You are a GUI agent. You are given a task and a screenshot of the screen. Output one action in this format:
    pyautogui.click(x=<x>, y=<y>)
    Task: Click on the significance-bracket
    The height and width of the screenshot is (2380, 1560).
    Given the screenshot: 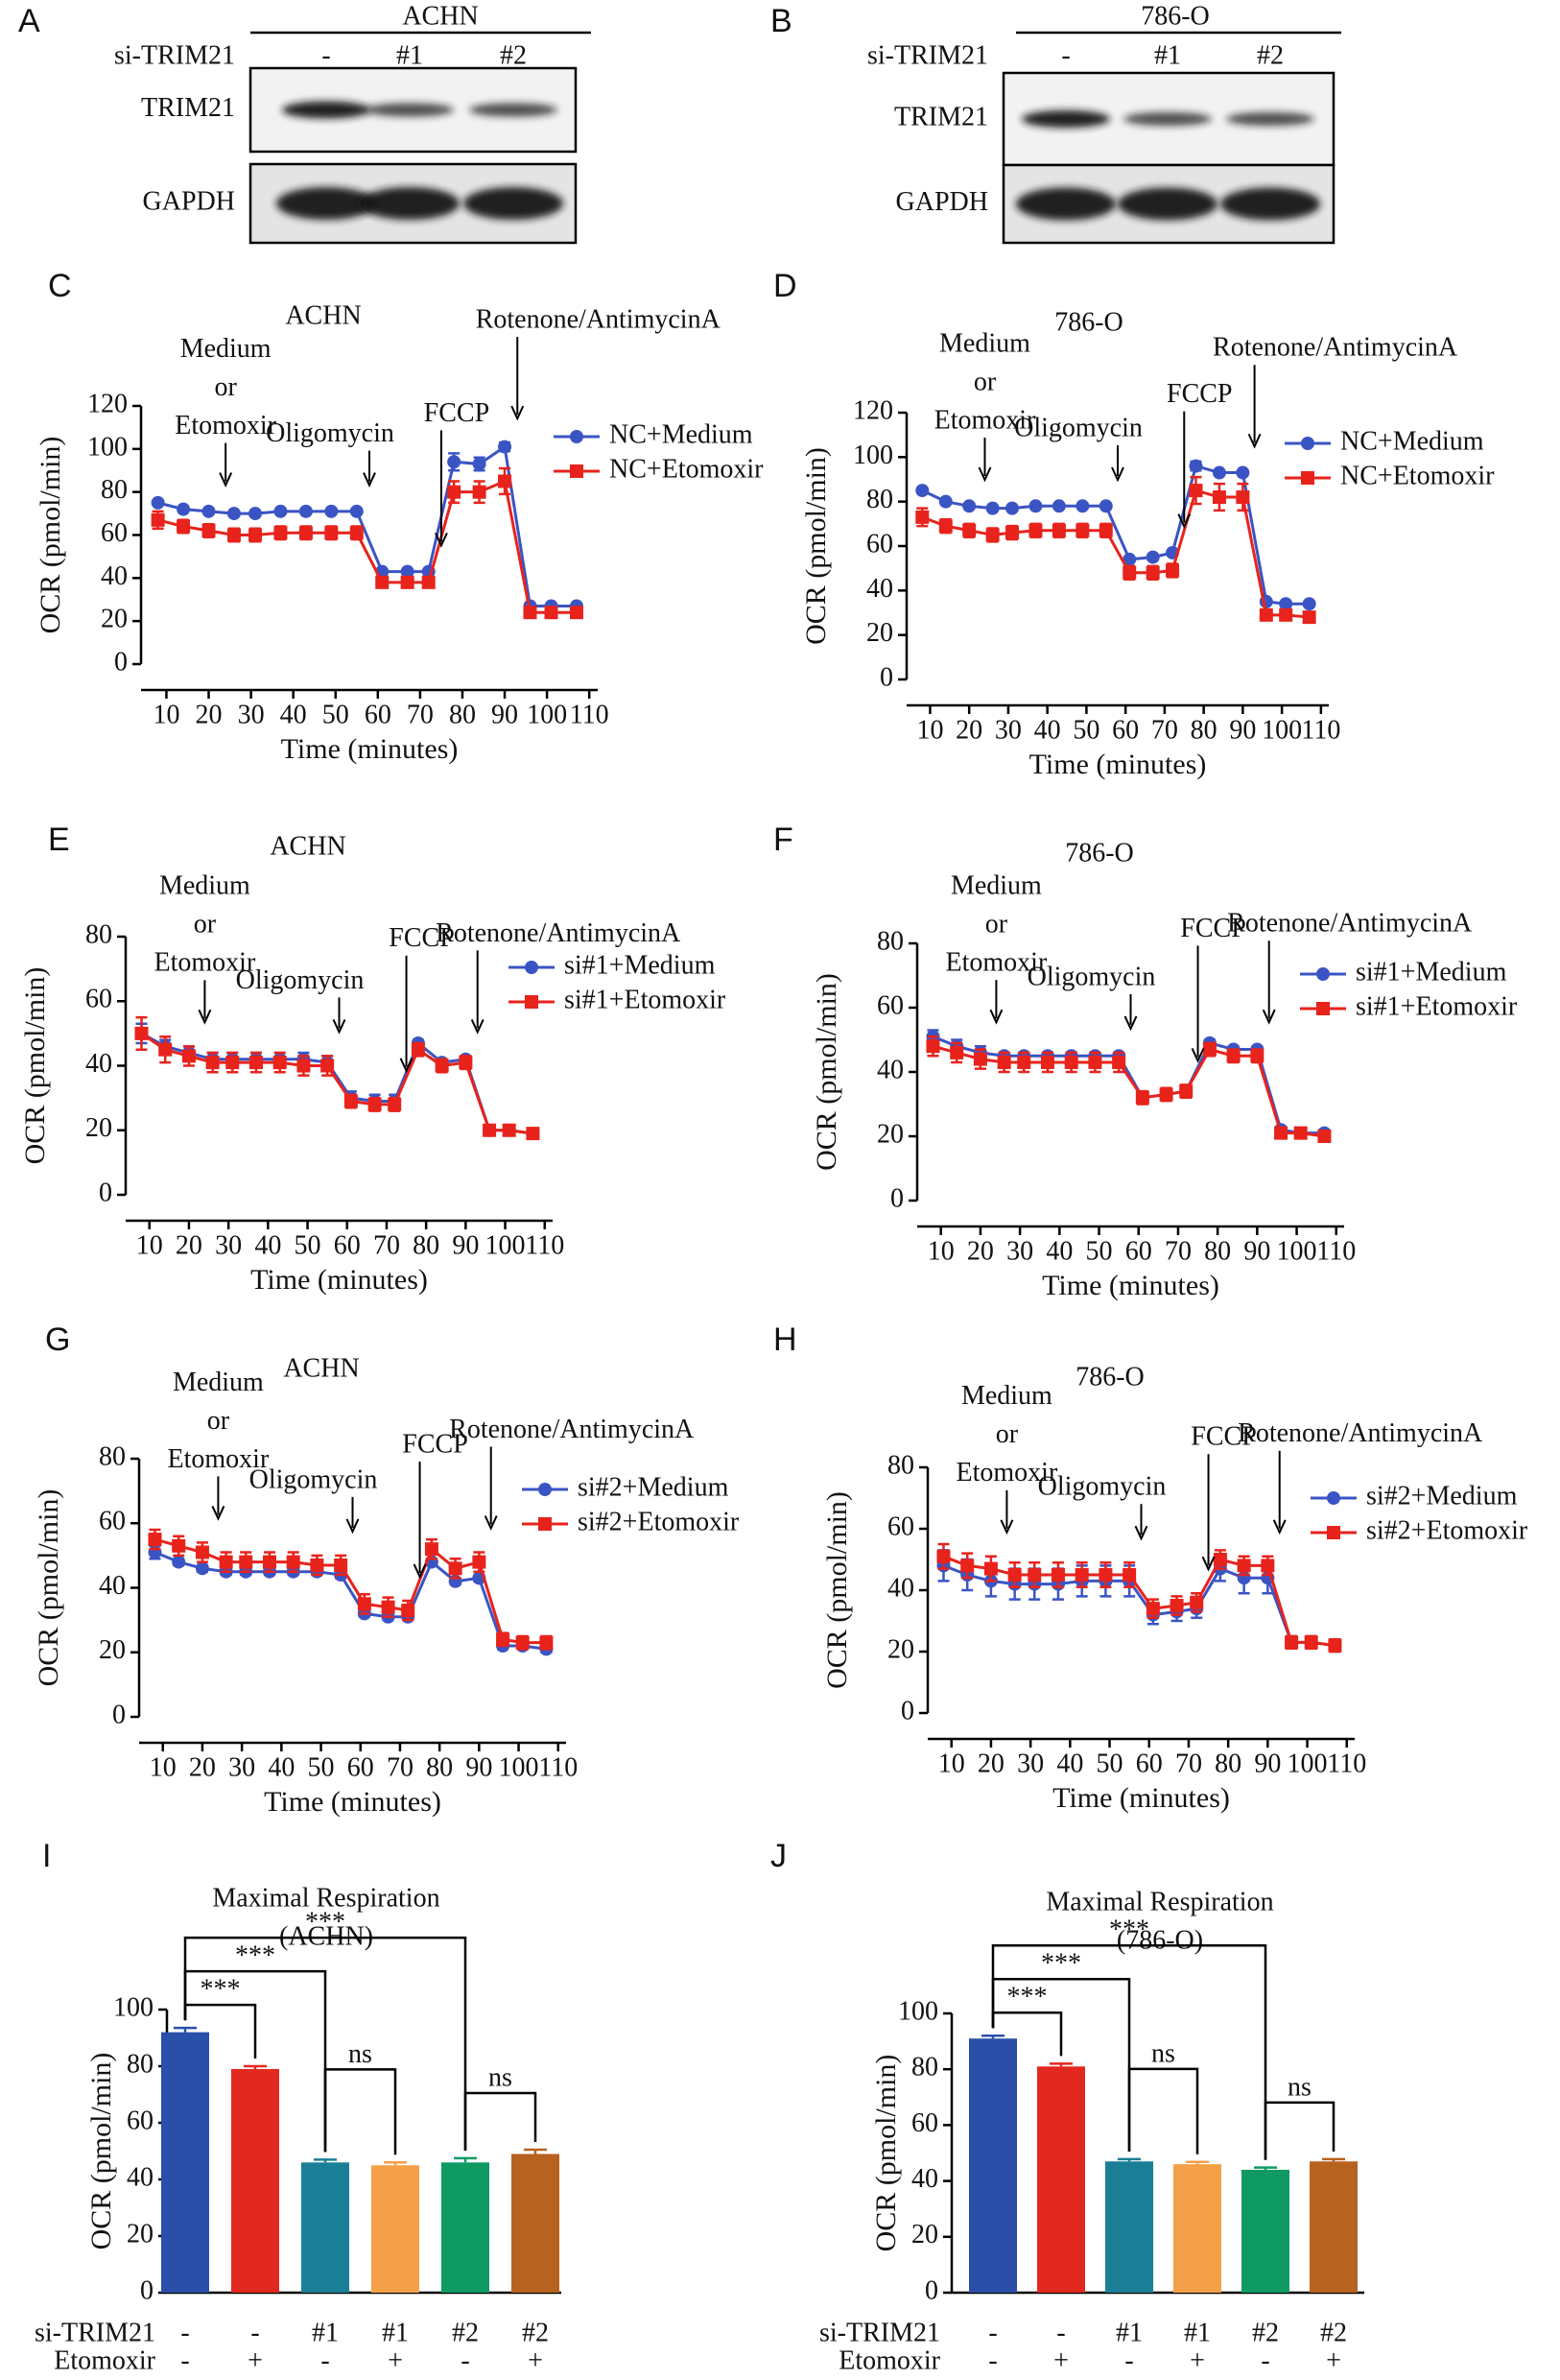 What is the action you would take?
    pyautogui.click(x=1163, y=2111)
    